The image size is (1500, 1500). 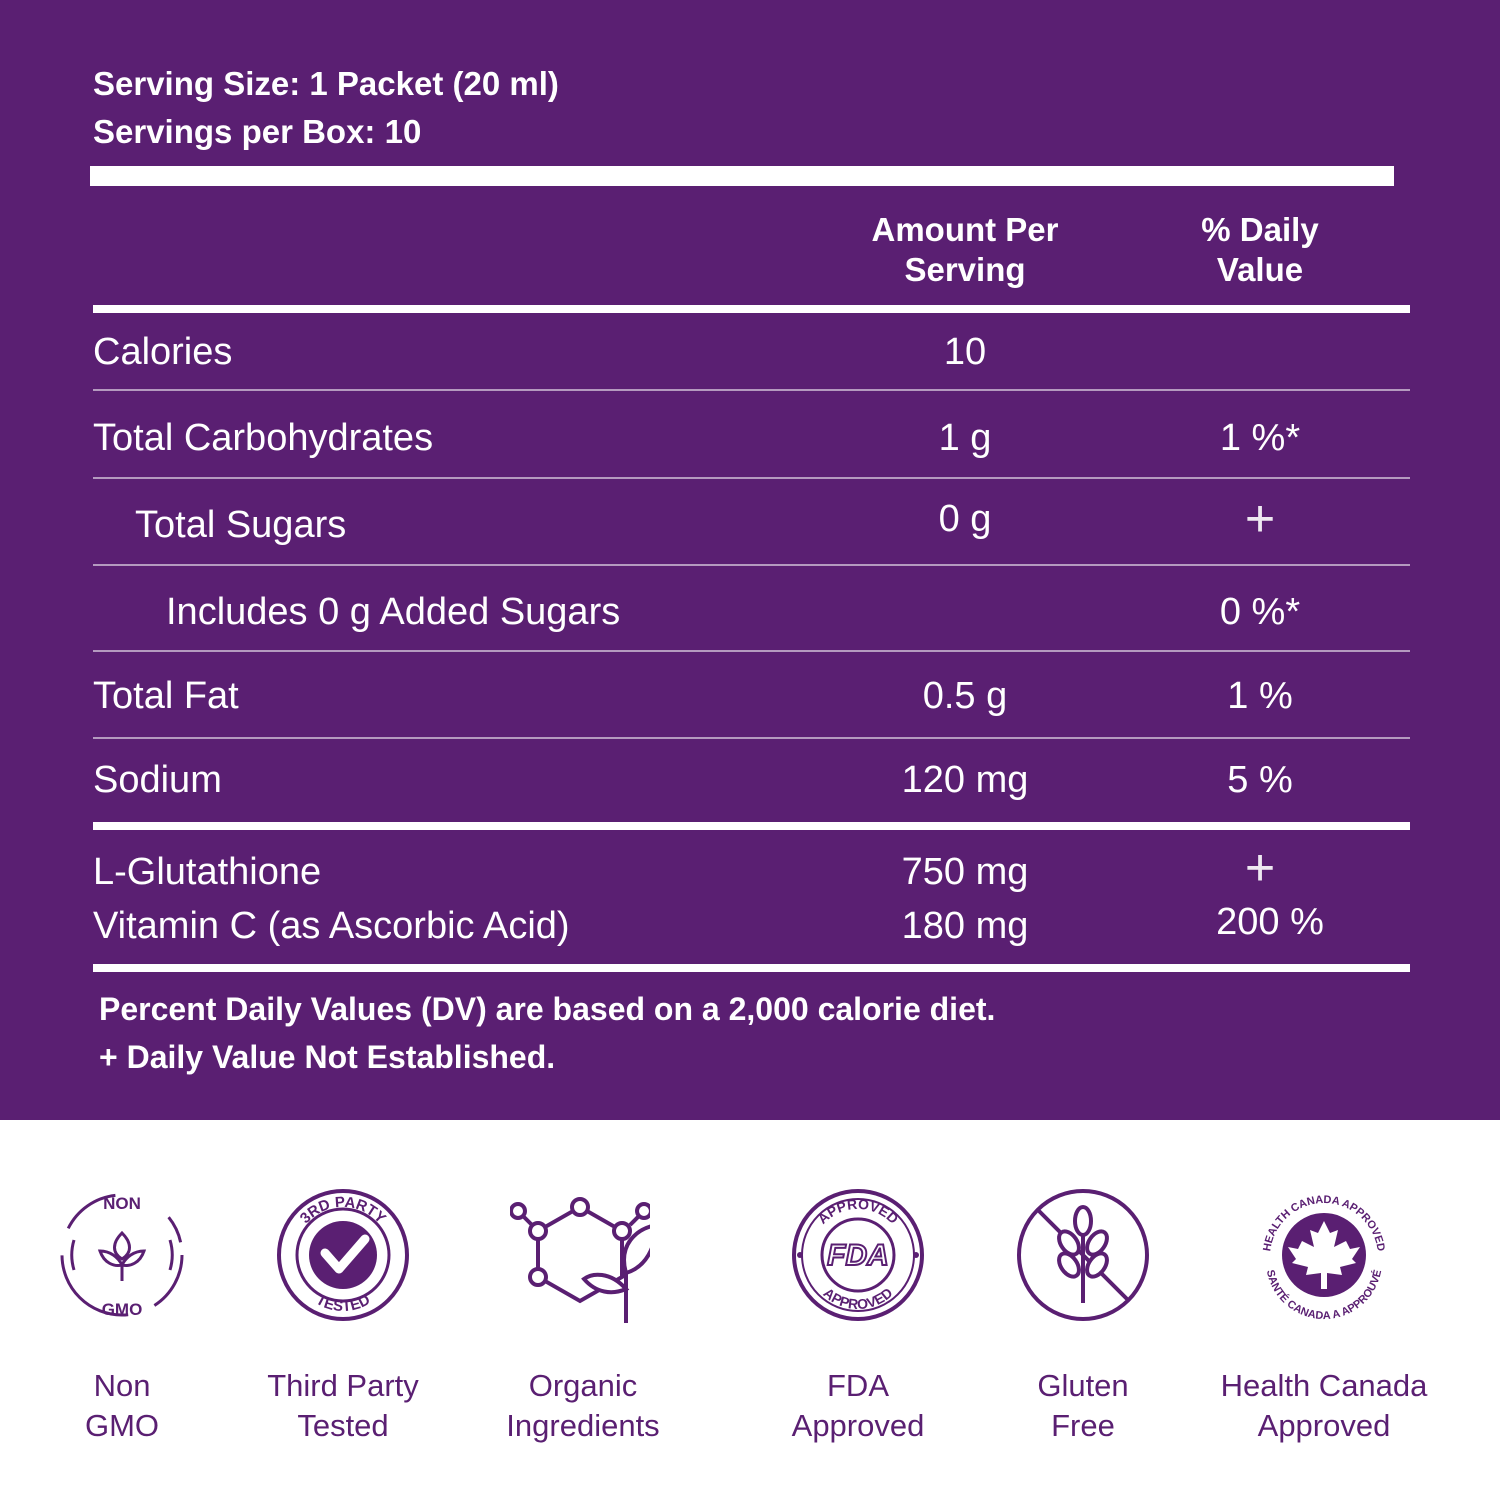 I want to click on third-party-tested-icon: 3RD PARTY TESTED, so click(x=343, y=1255).